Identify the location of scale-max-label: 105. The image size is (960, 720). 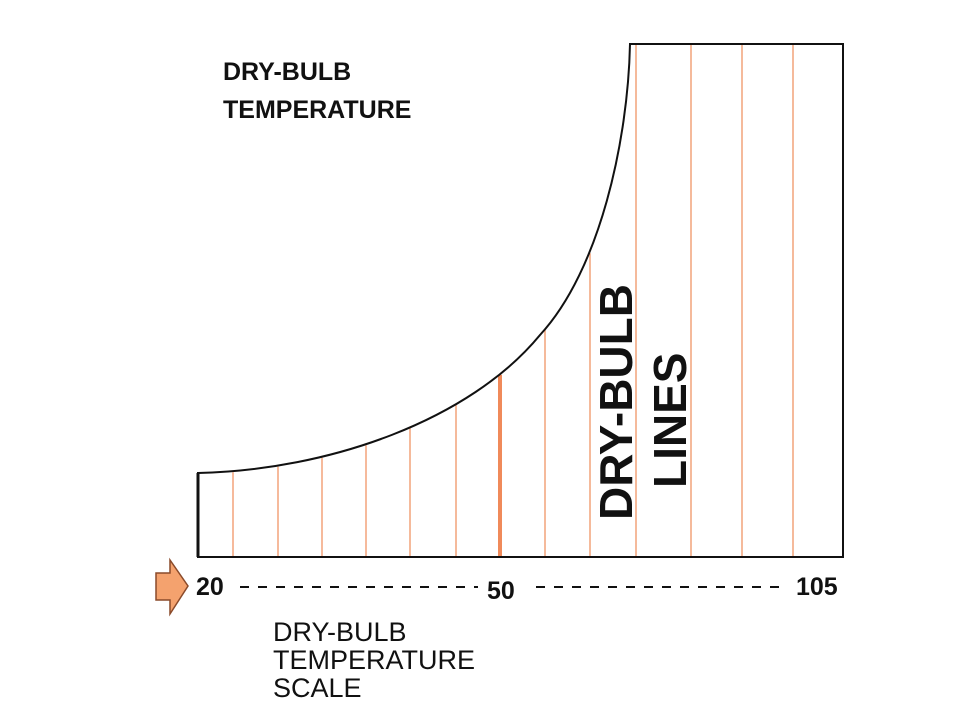
(817, 587).